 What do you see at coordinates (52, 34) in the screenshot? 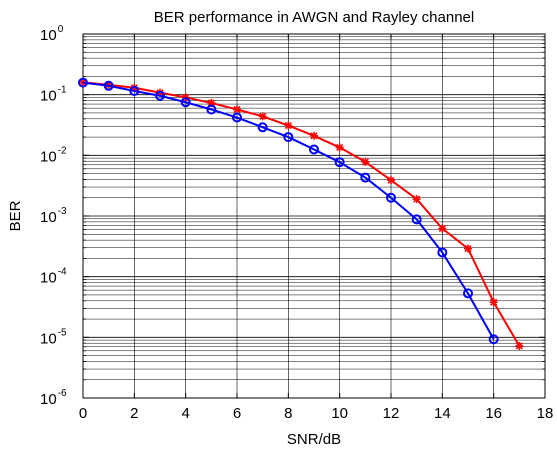
I see `y-tick-label: 10⁰` at bounding box center [52, 34].